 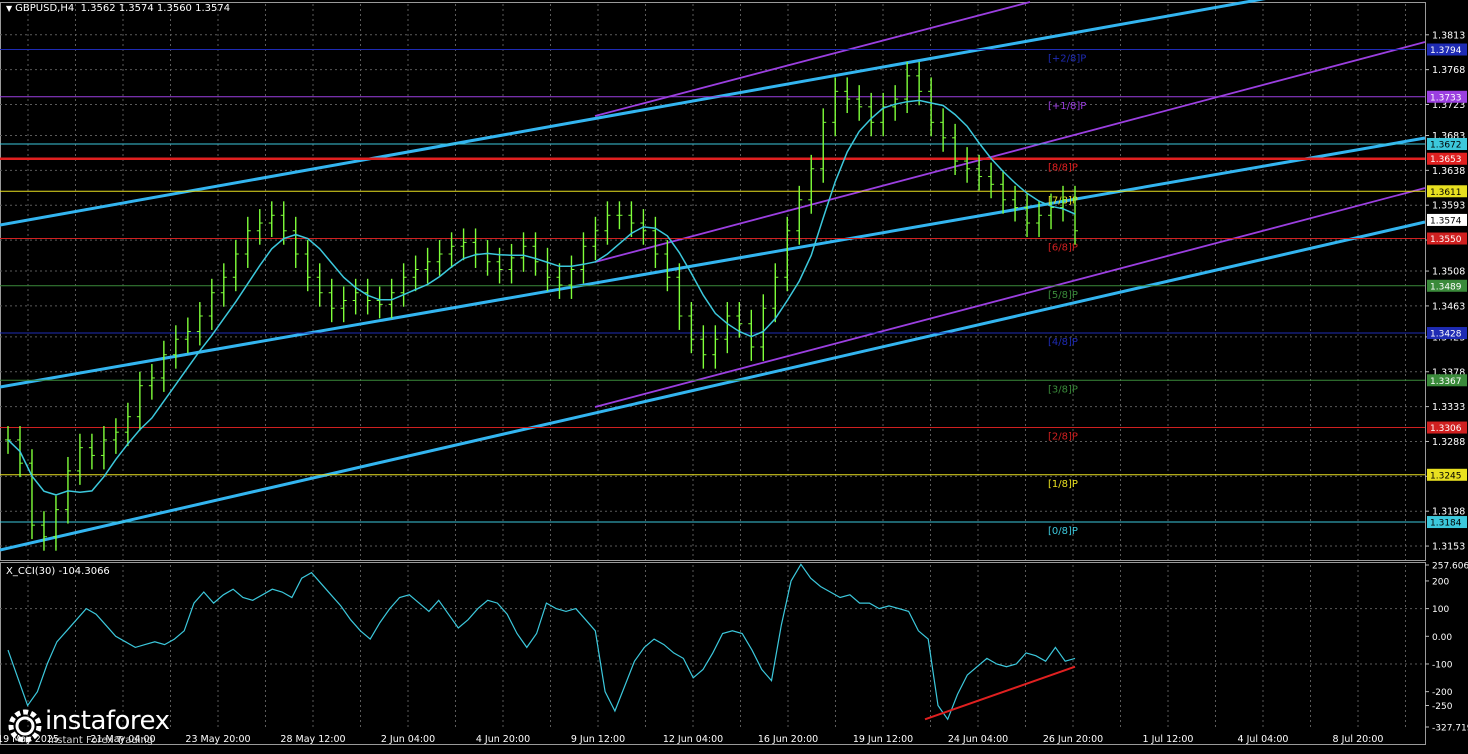 I want to click on level-price-label: 1.3733, so click(x=1446, y=98).